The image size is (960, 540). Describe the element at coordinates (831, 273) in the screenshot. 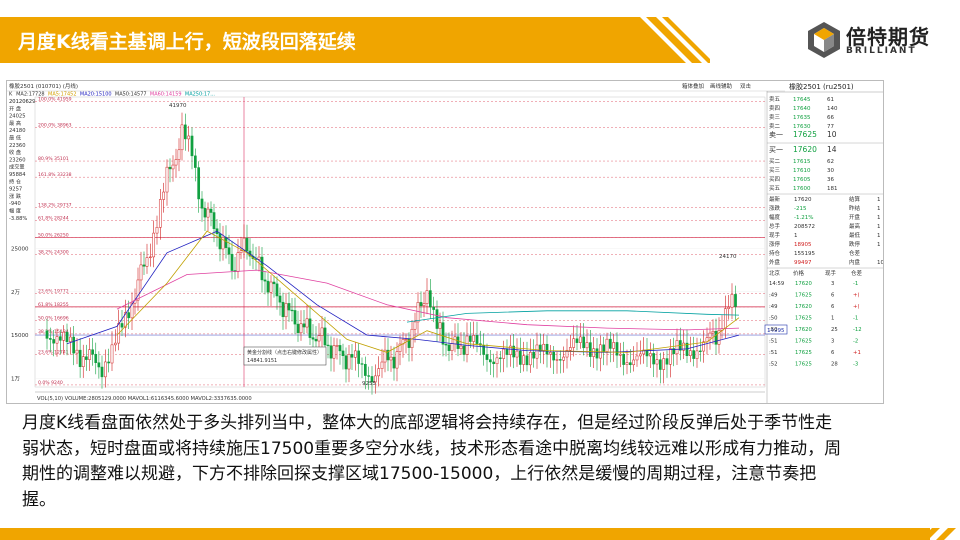

I see `tick-header: 现手` at that location.